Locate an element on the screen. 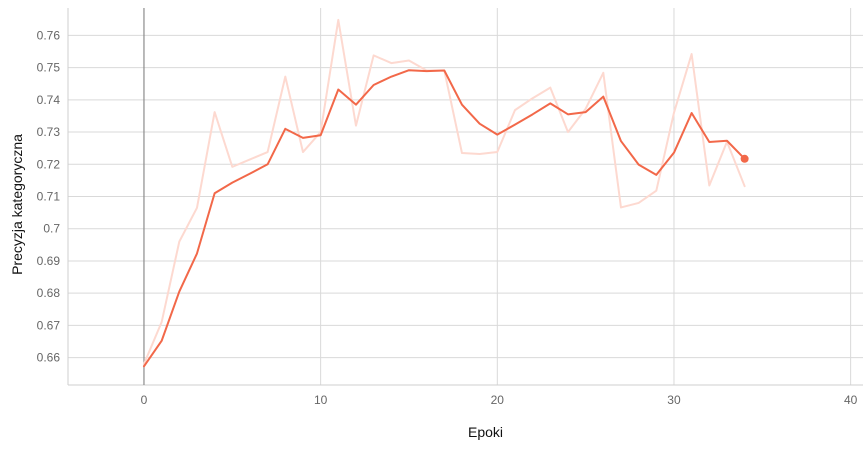  y-tick-label: 0.67 is located at coordinates (49, 325).